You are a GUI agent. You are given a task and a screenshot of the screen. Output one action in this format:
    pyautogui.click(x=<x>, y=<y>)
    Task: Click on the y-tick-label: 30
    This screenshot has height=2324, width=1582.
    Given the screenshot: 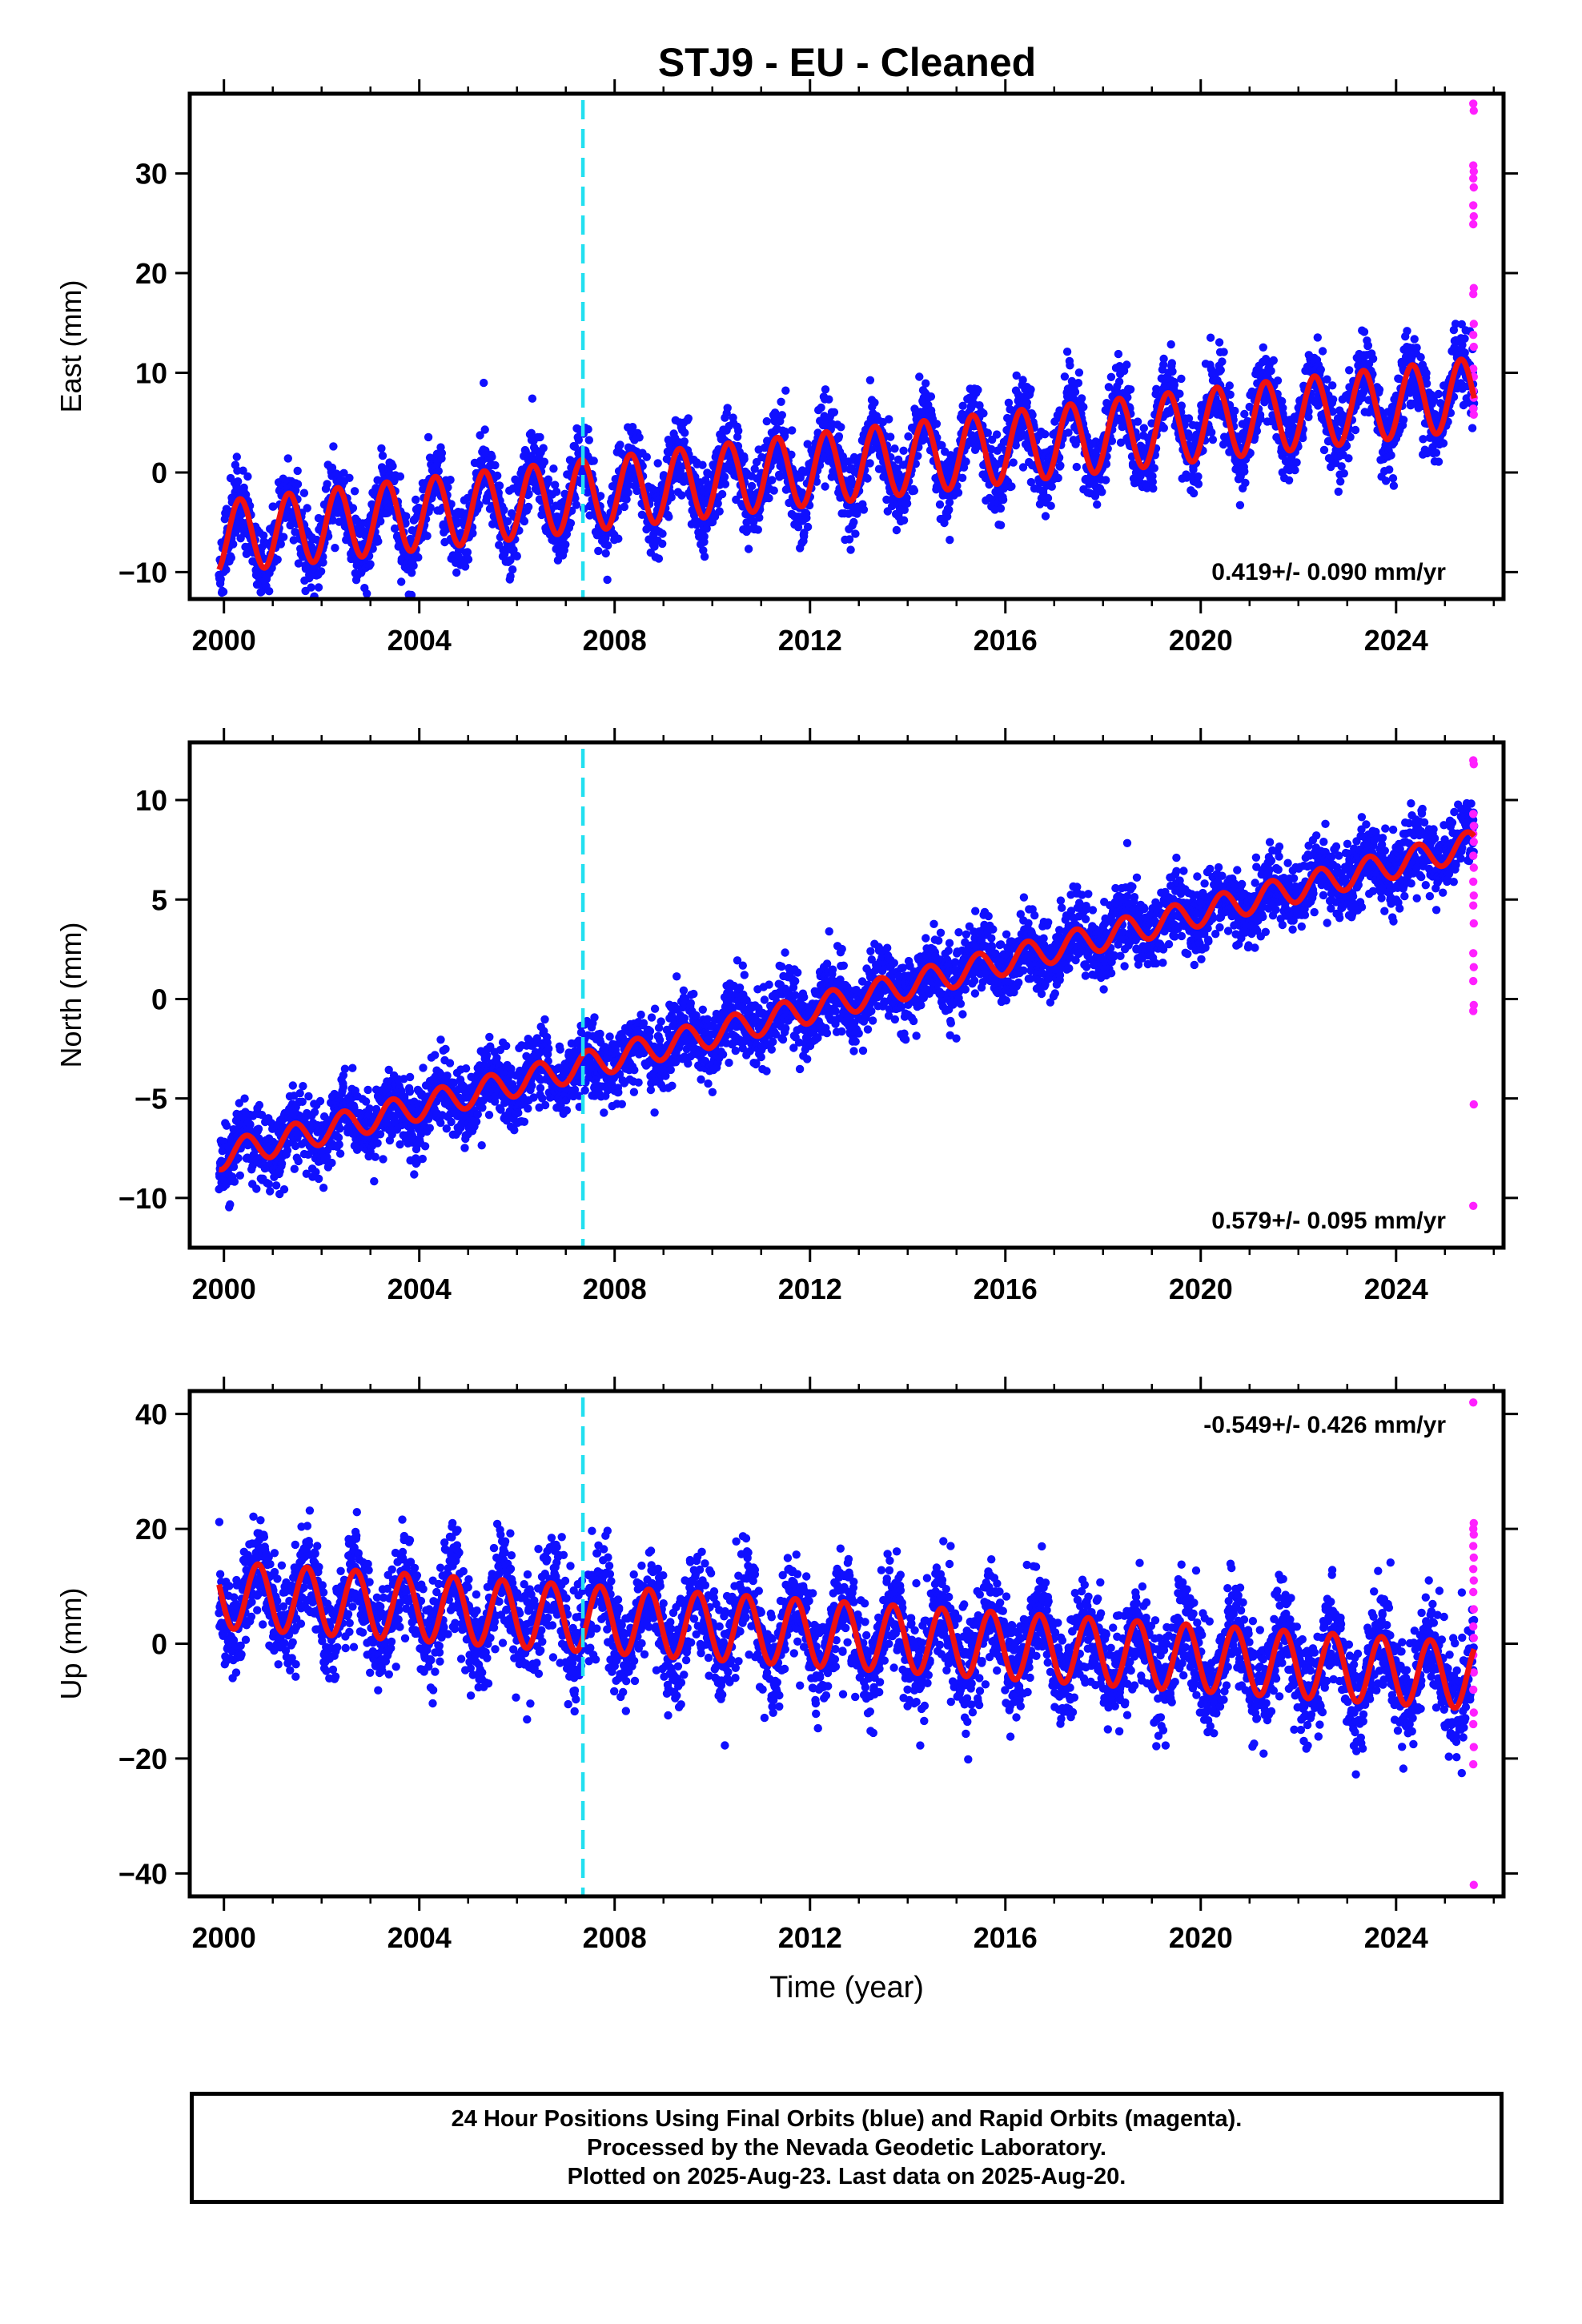 What is the action you would take?
    pyautogui.click(x=151, y=174)
    